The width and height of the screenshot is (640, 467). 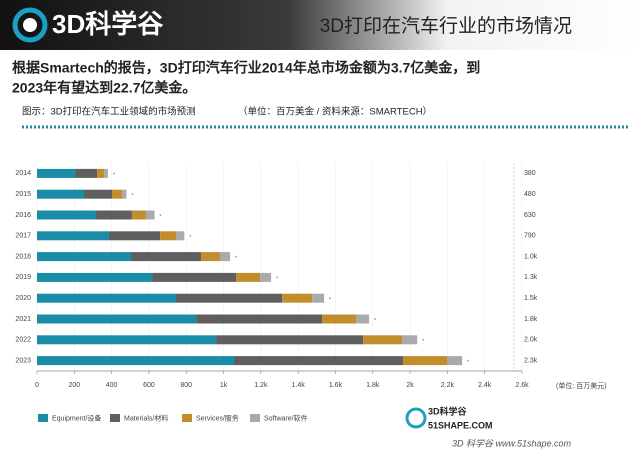 What do you see at coordinates (485, 385) in the screenshot?
I see `x-tick-label: 2.4k` at bounding box center [485, 385].